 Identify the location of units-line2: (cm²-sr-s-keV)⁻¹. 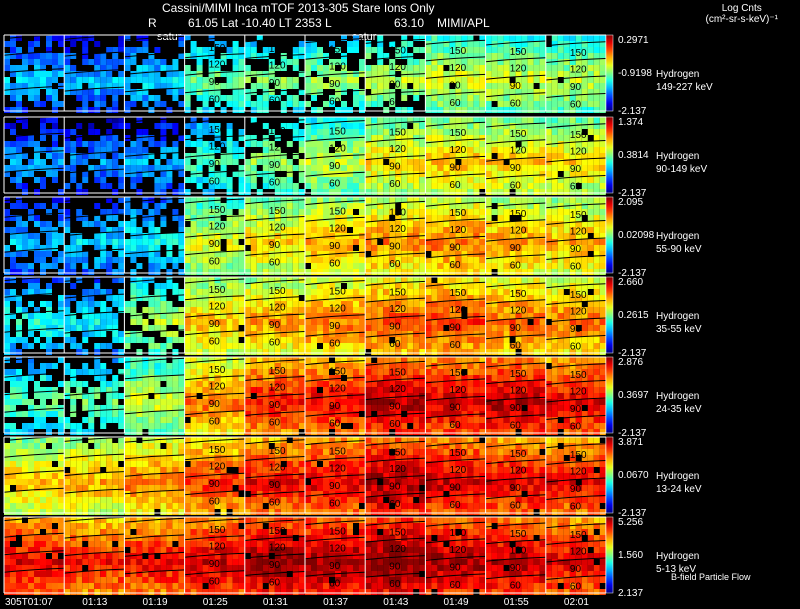
(741, 19).